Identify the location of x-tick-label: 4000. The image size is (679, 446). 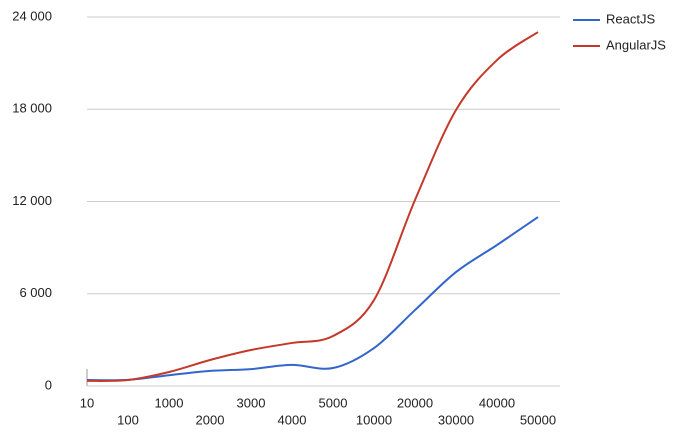
(292, 419).